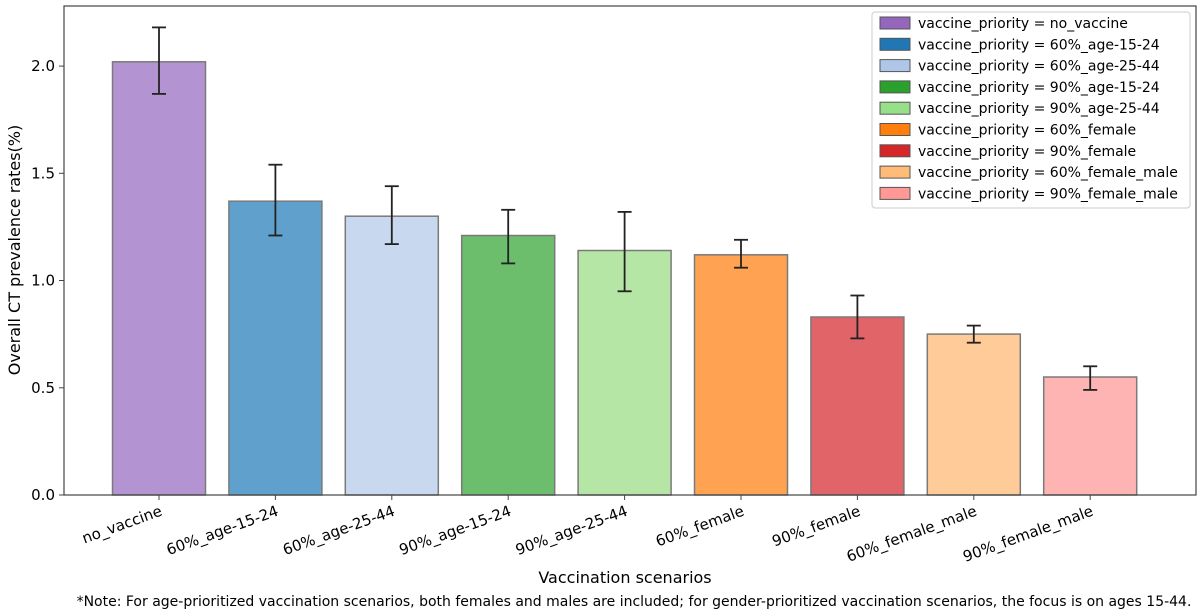 This screenshot has width=1200, height=612. I want to click on legend-box, so click(1031, 110).